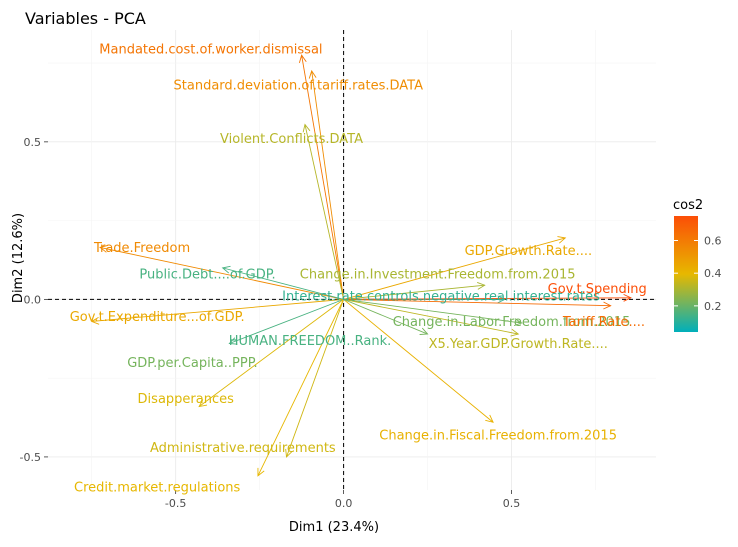 This screenshot has height=547, width=738. Describe the element at coordinates (688, 205) in the screenshot. I see `legend-title: cos2` at that location.